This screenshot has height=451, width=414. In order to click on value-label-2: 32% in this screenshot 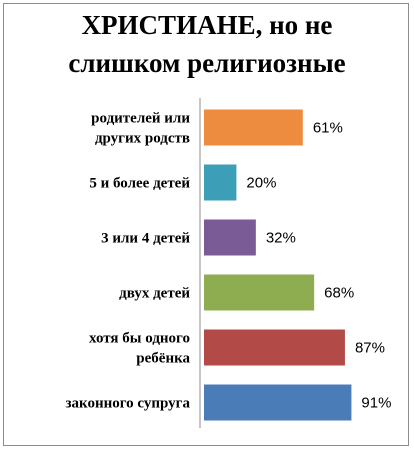, I will do `click(281, 238)`.